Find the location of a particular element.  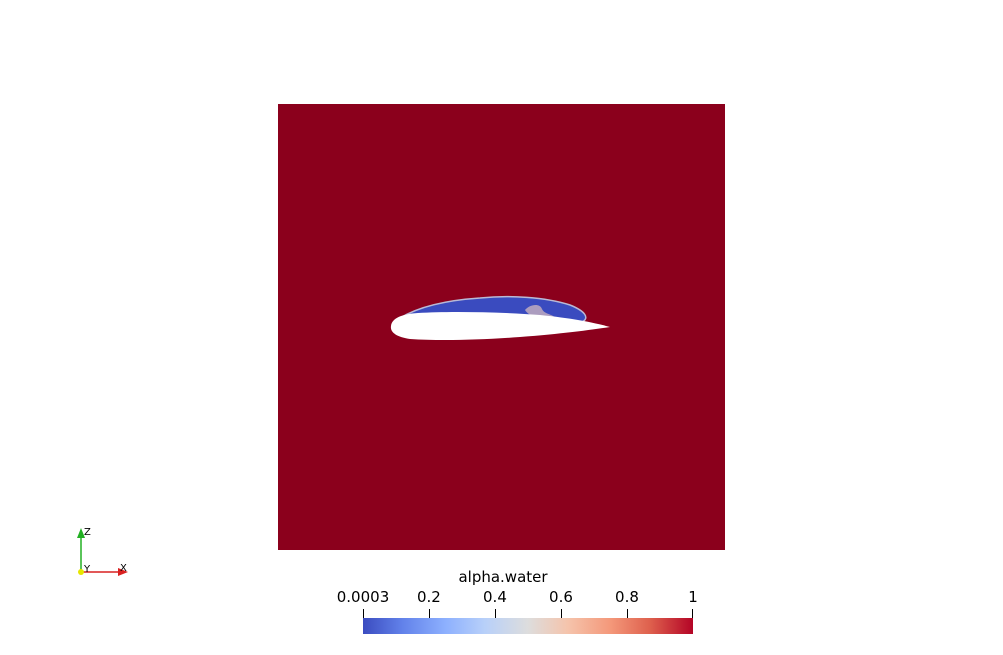

z-axis-label: Z is located at coordinates (87, 532).